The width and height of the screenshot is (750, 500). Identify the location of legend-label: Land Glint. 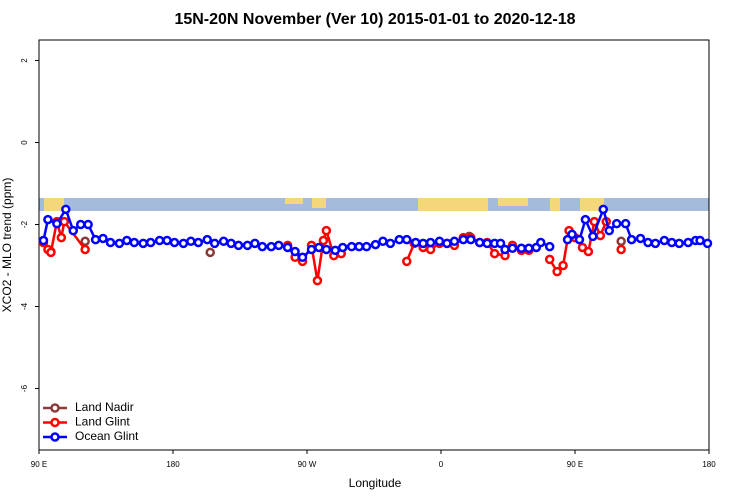
(102, 422).